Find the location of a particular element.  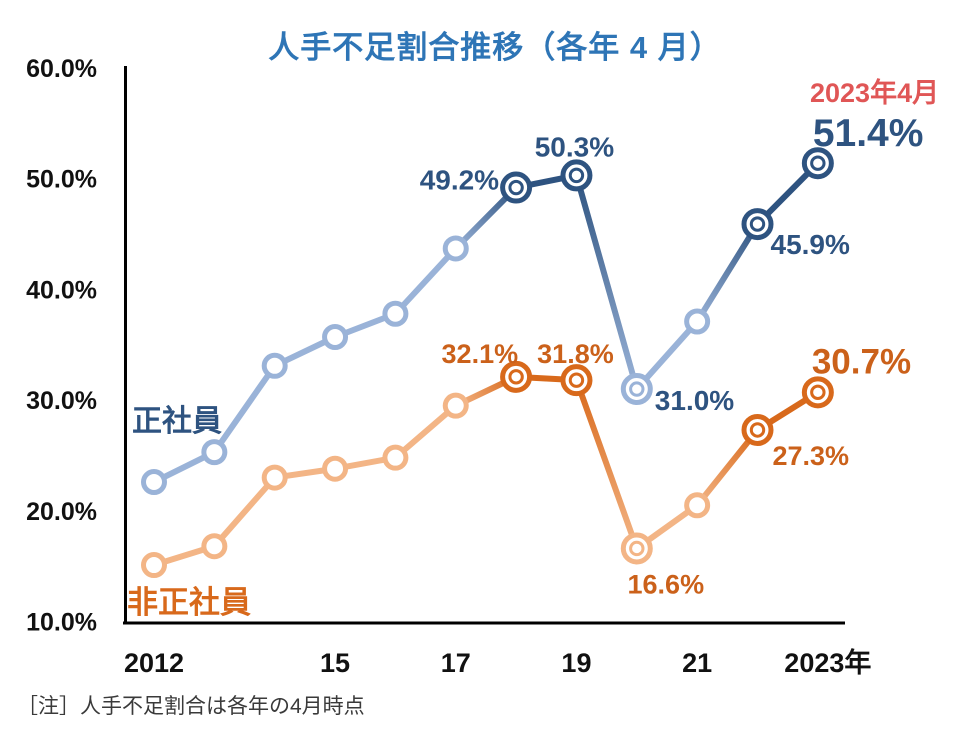

non-regular-employee-point-2015 is located at coordinates (335, 468).